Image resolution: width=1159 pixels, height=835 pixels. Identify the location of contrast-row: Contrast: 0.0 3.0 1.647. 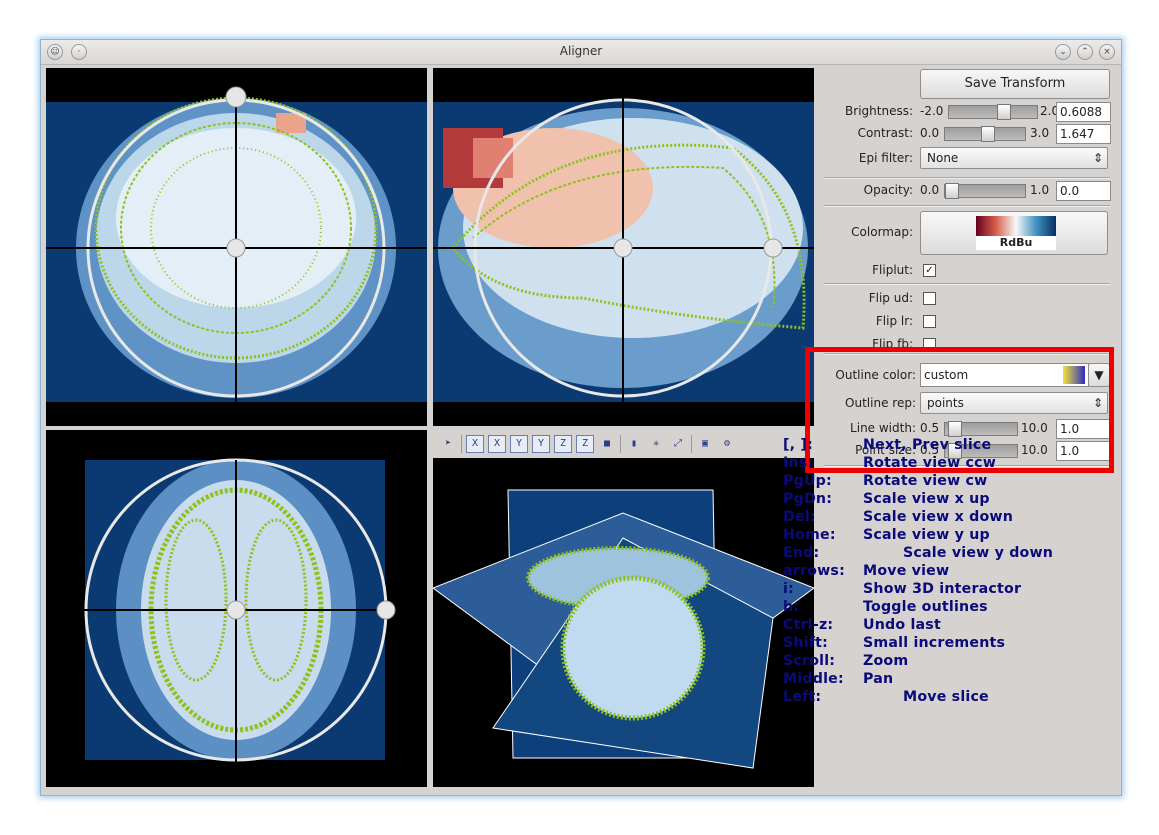
(967, 134).